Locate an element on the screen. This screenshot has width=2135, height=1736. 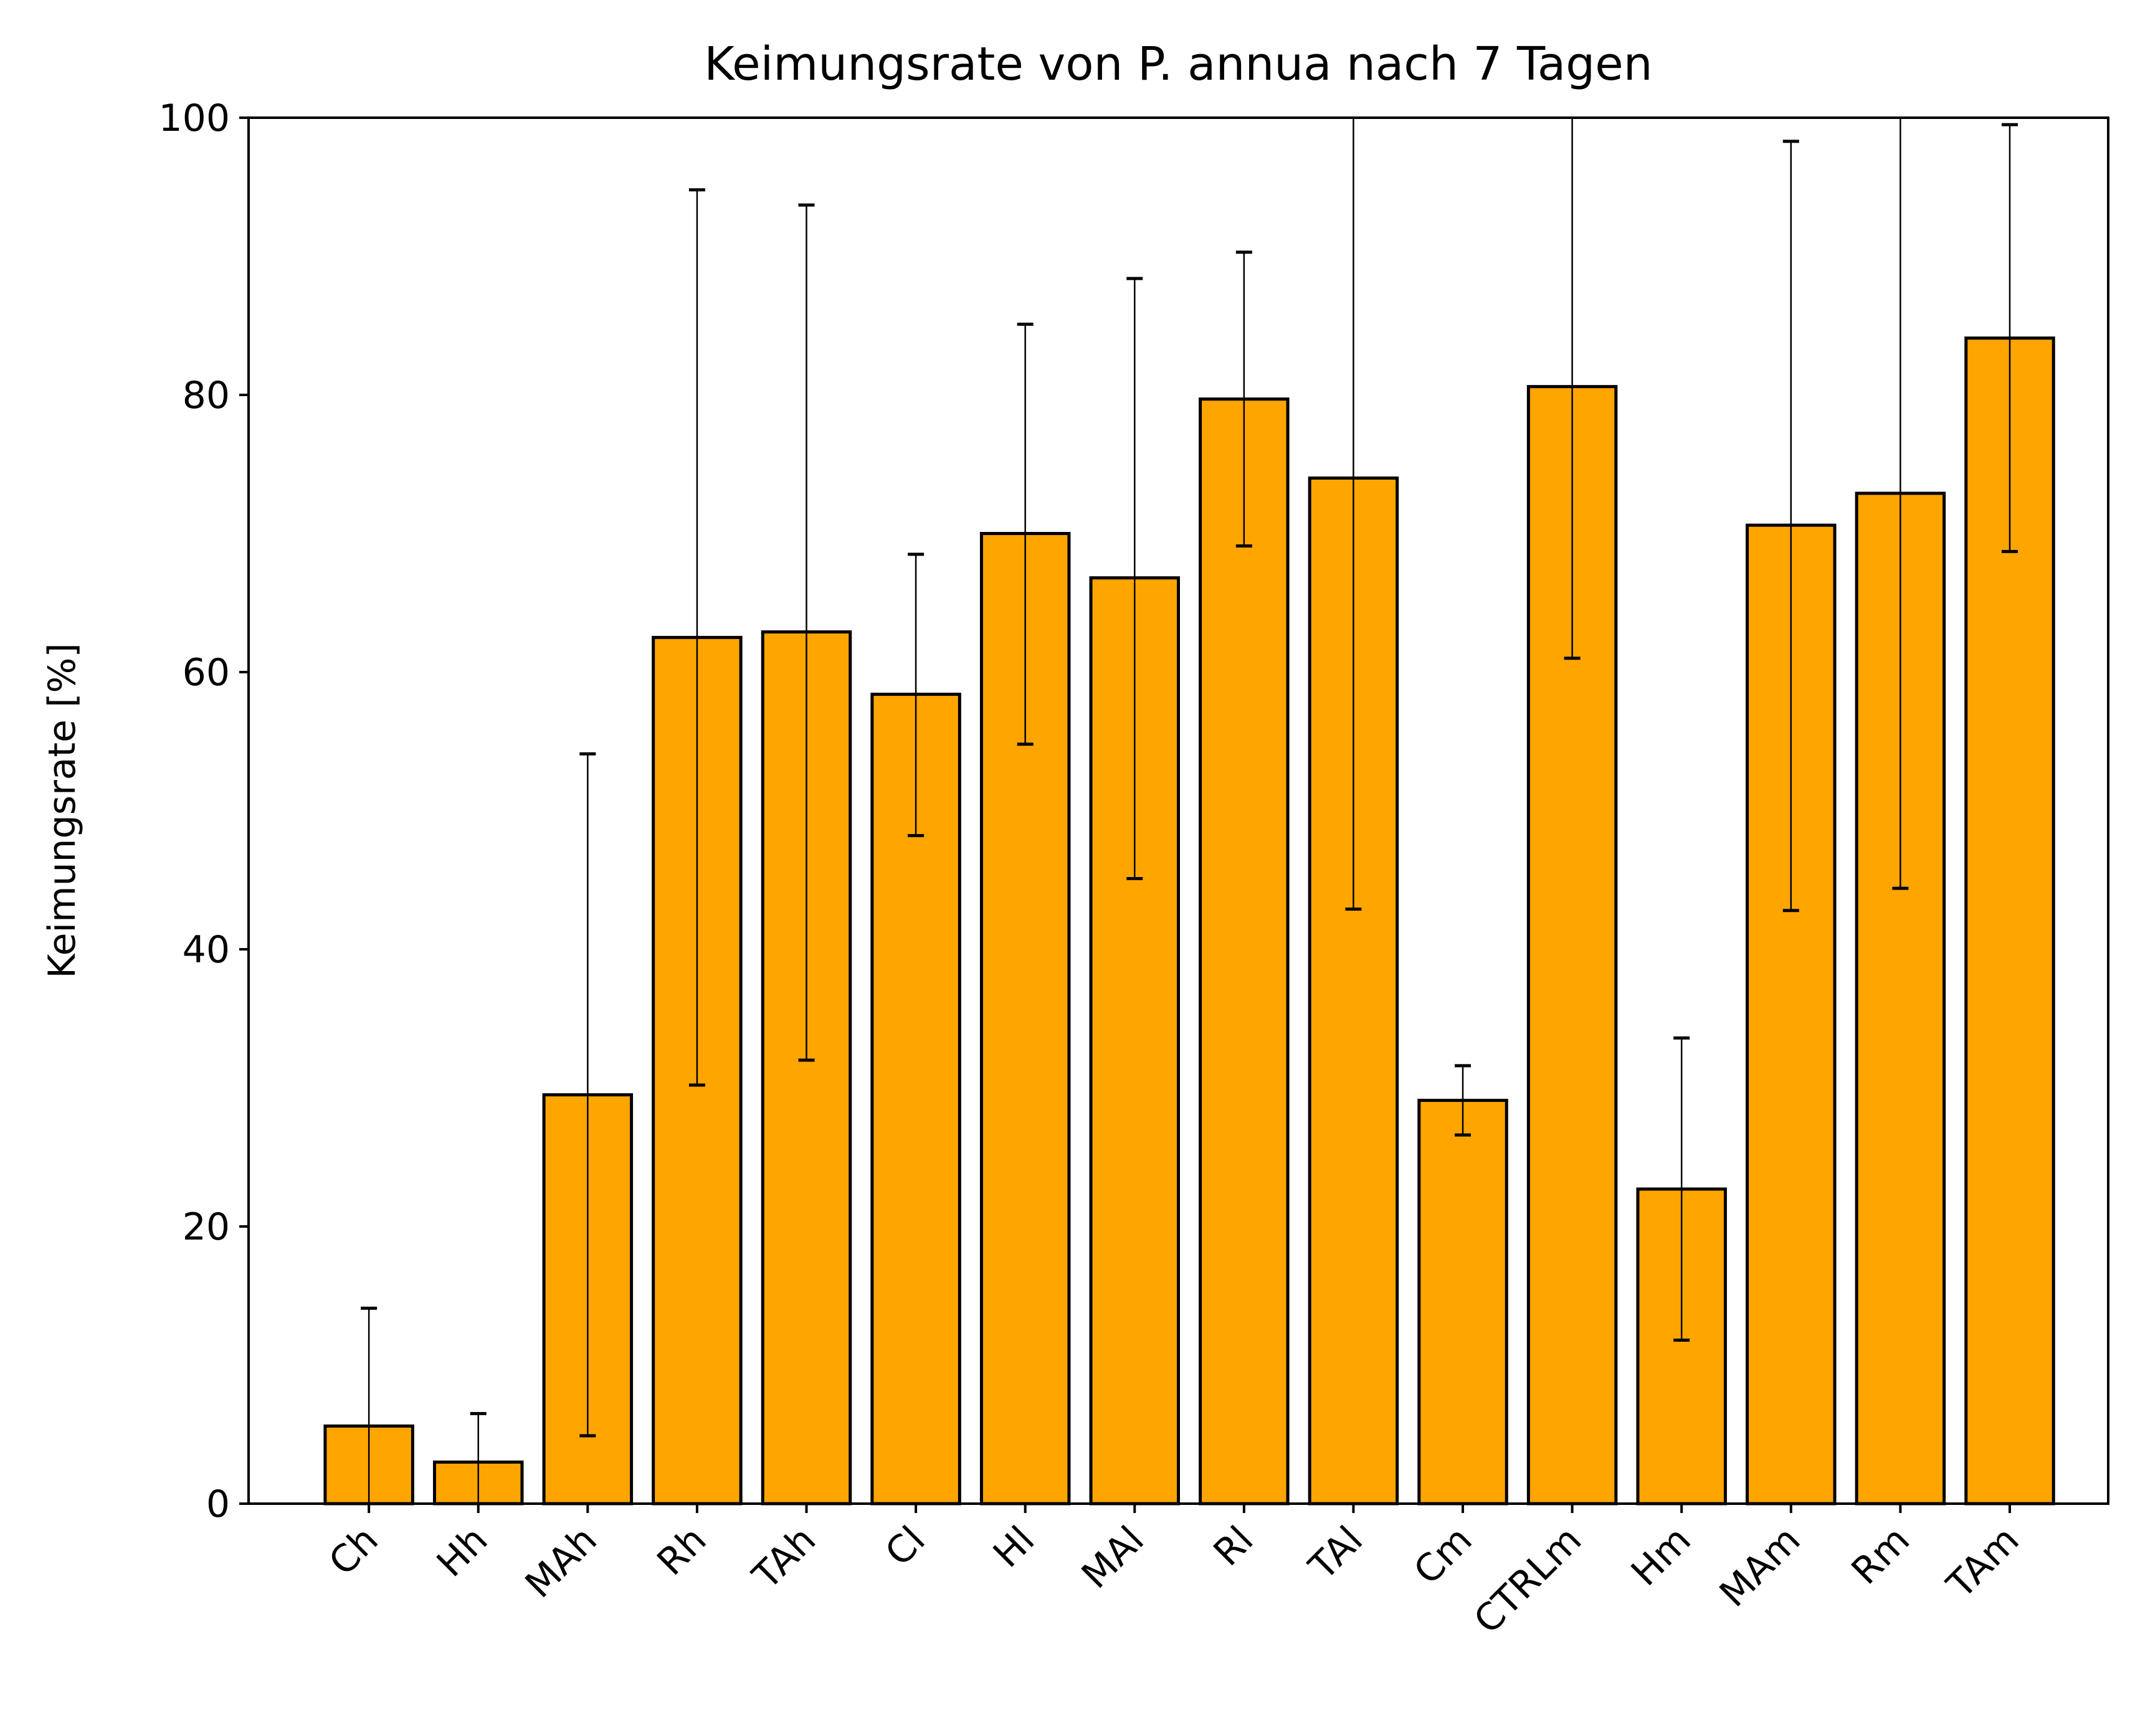
y-tick-label: 20 is located at coordinates (207, 1227).